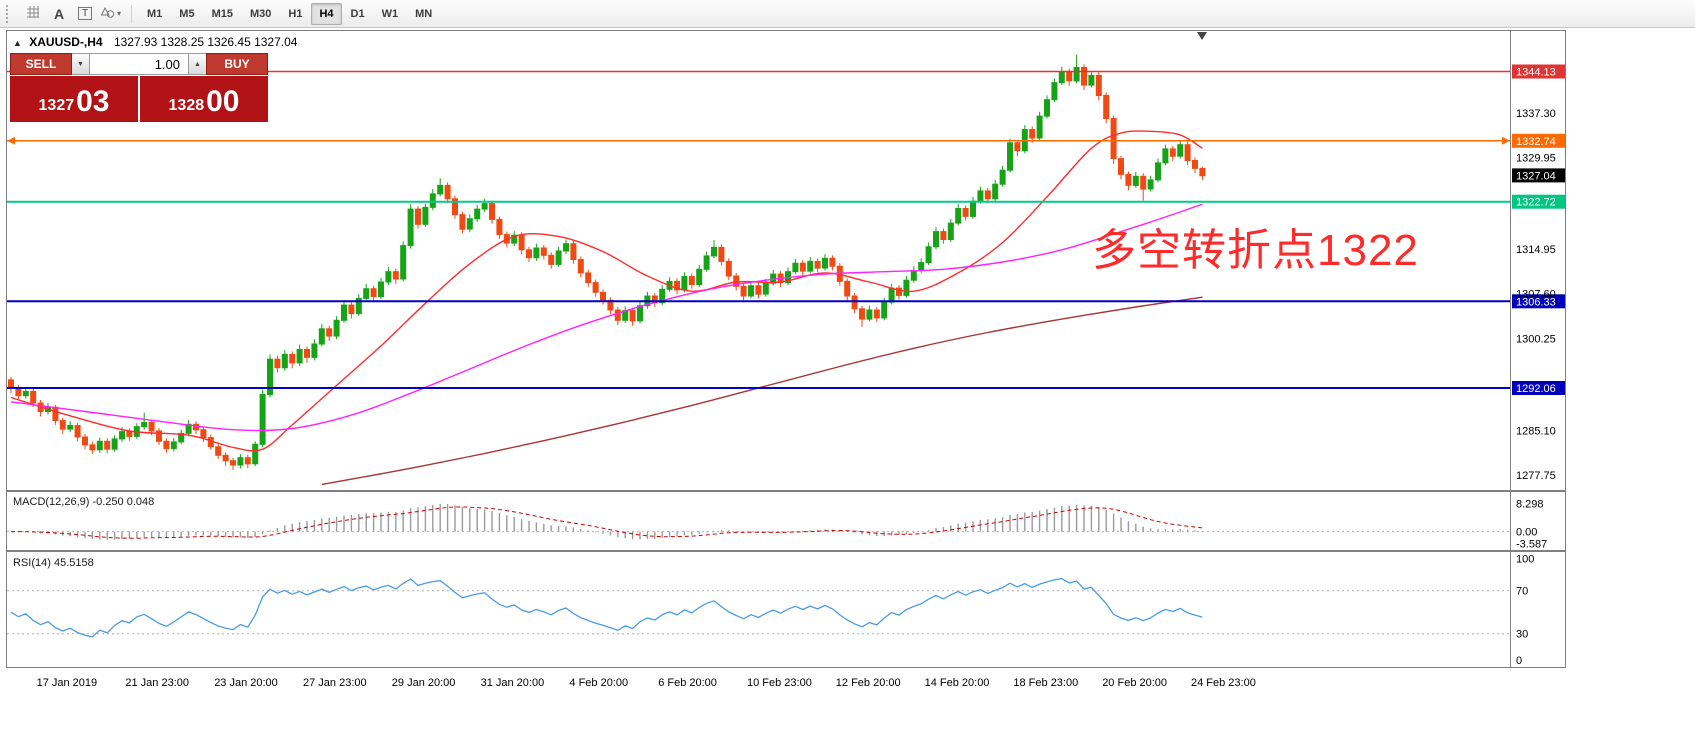 Image resolution: width=1695 pixels, height=751 pixels. I want to click on grid-icon, so click(33, 13).